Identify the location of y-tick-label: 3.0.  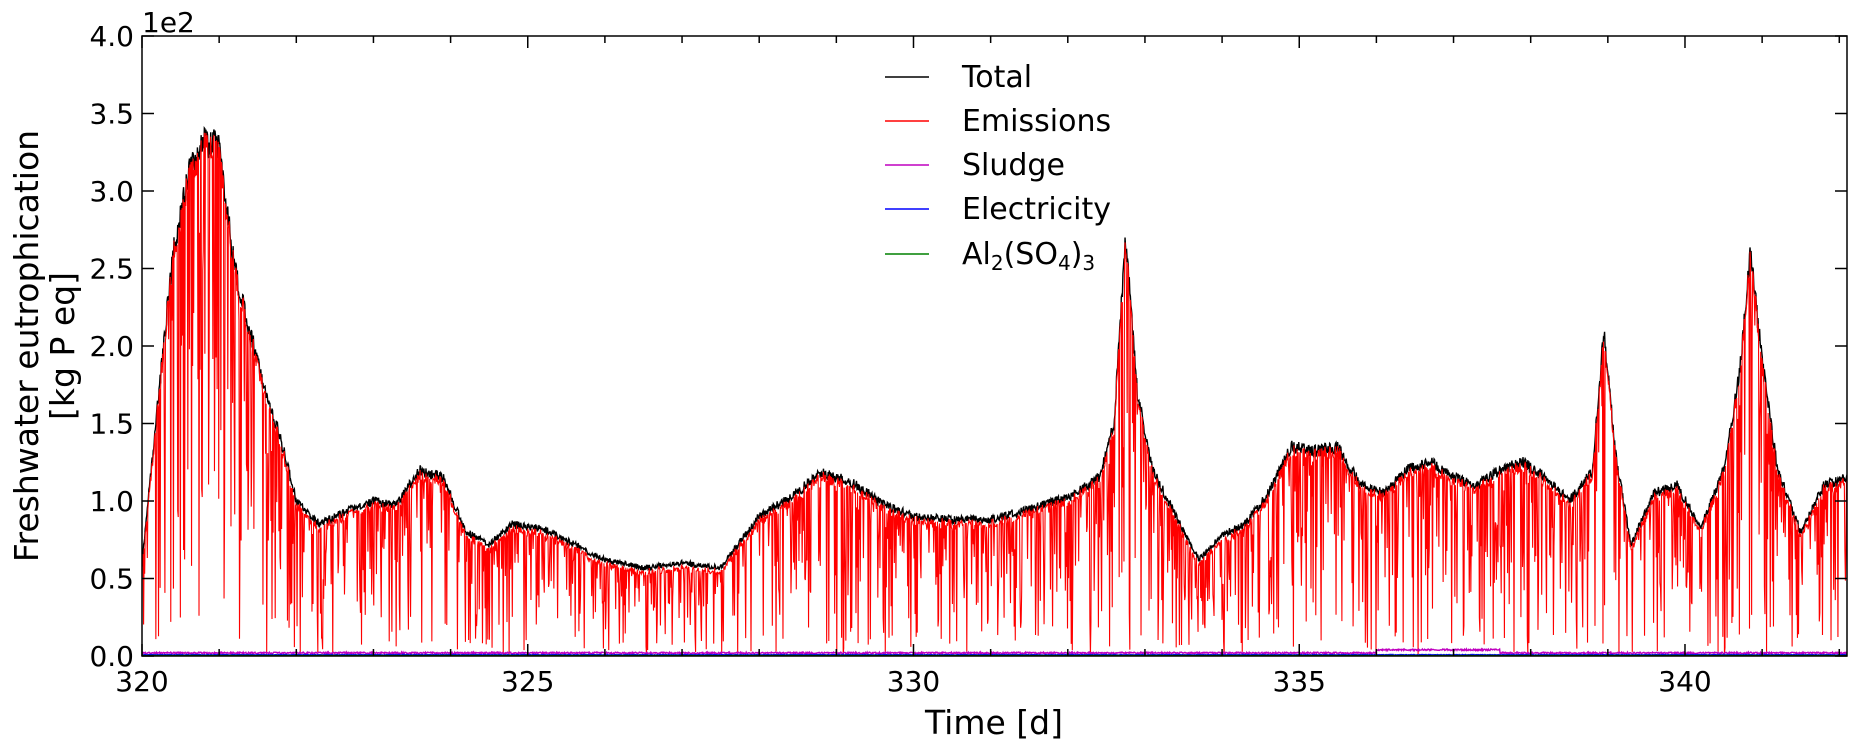
(111, 191).